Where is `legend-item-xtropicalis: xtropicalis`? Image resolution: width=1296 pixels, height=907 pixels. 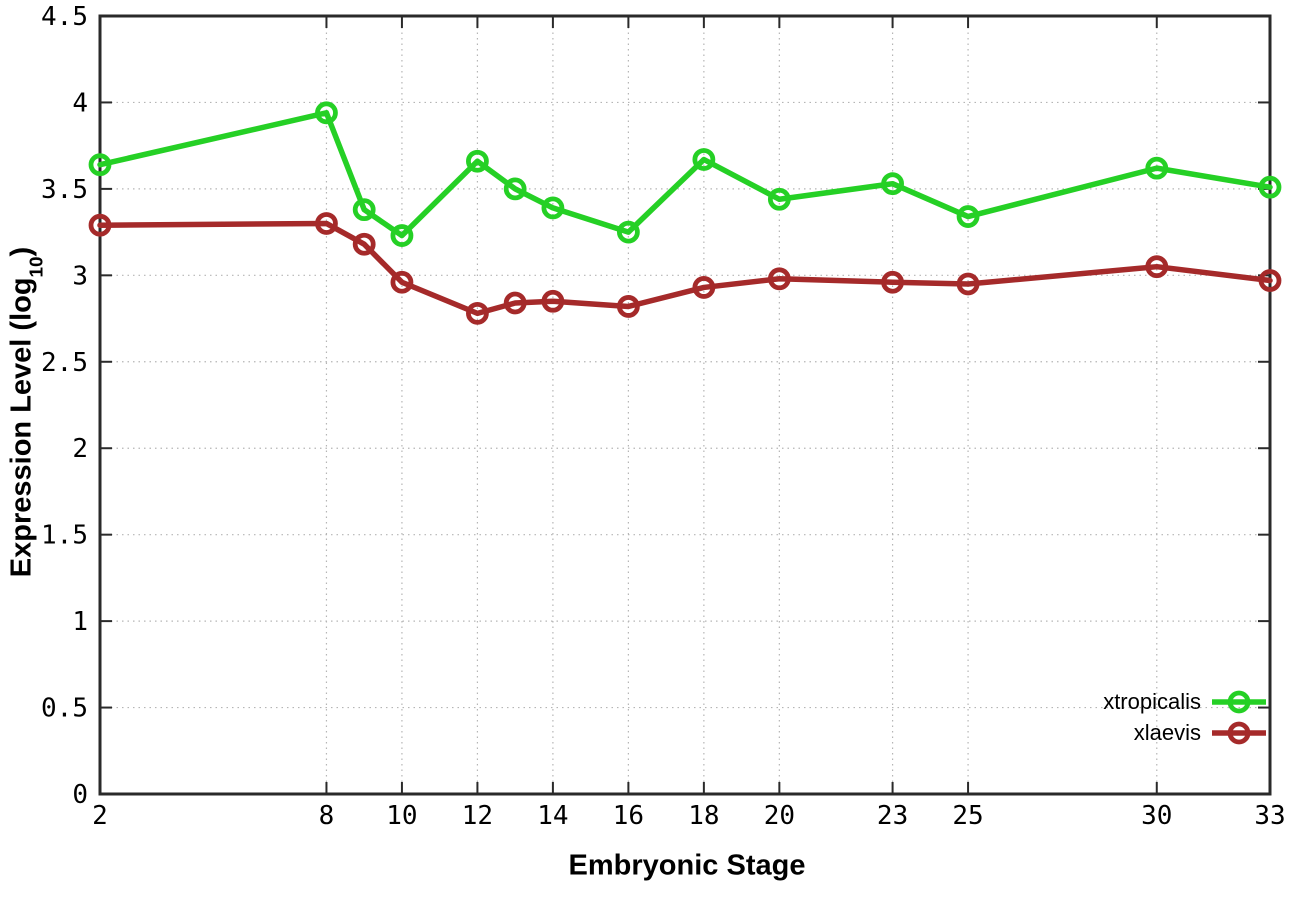 legend-item-xtropicalis: xtropicalis is located at coordinates (1185, 701).